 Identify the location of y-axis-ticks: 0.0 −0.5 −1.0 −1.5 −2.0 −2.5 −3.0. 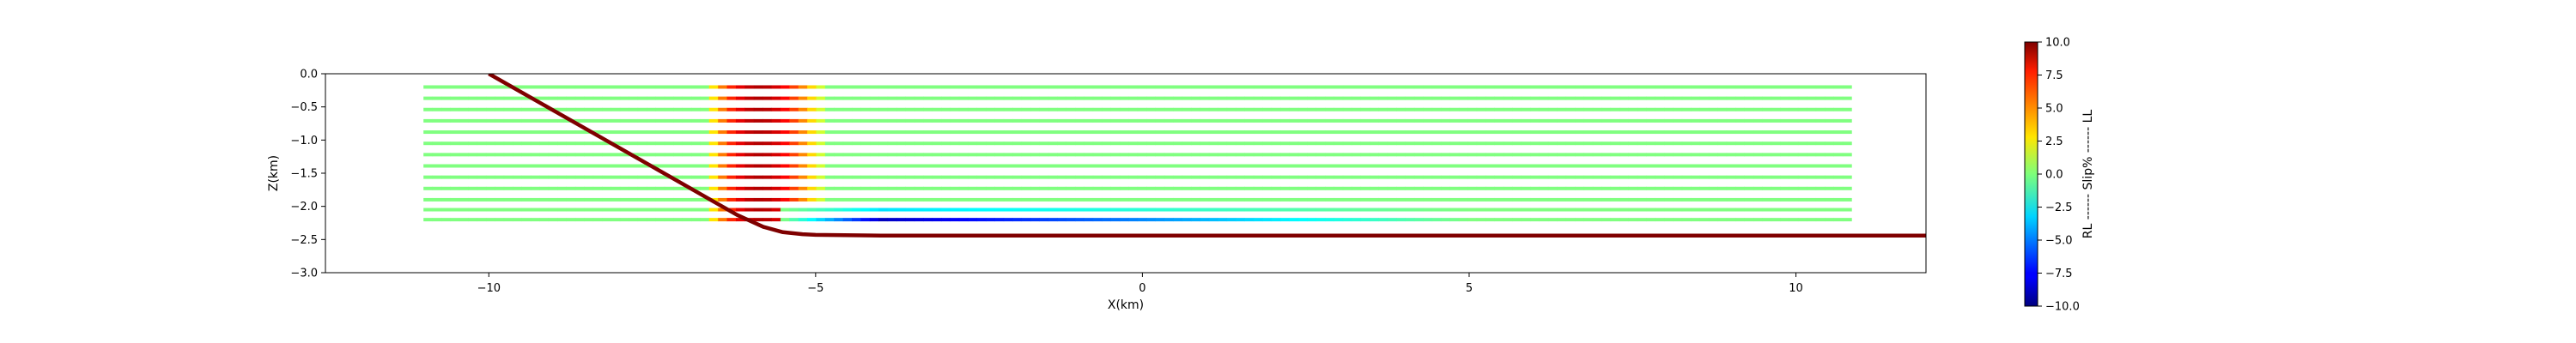
(307, 174).